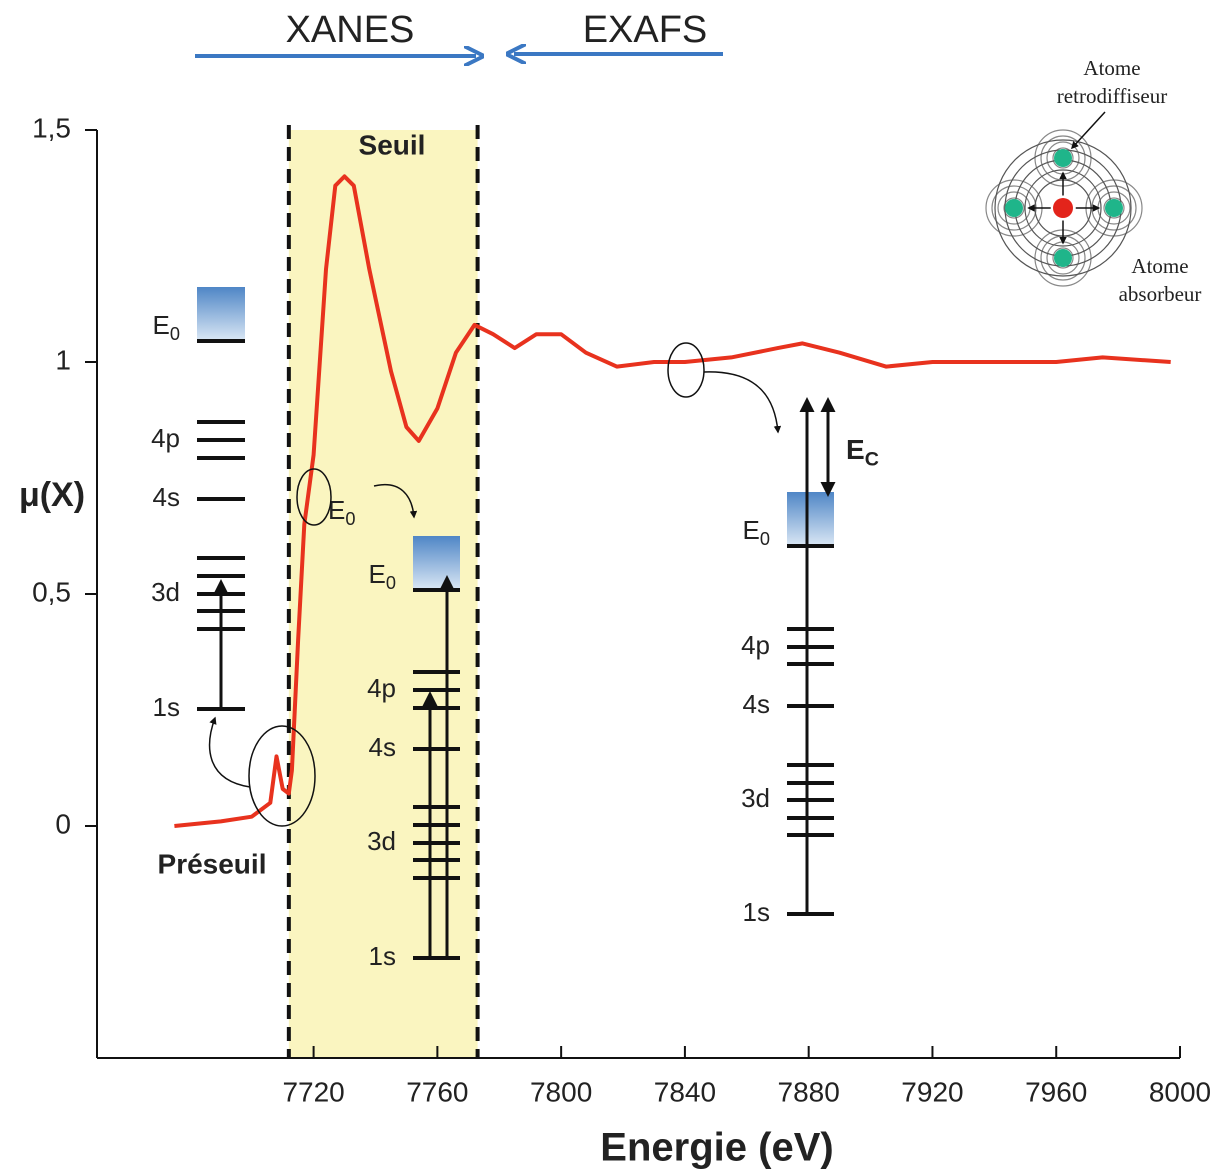 Image resolution: width=1217 pixels, height=1176 pixels. I want to click on y-tick-label: 1,5, so click(51, 127).